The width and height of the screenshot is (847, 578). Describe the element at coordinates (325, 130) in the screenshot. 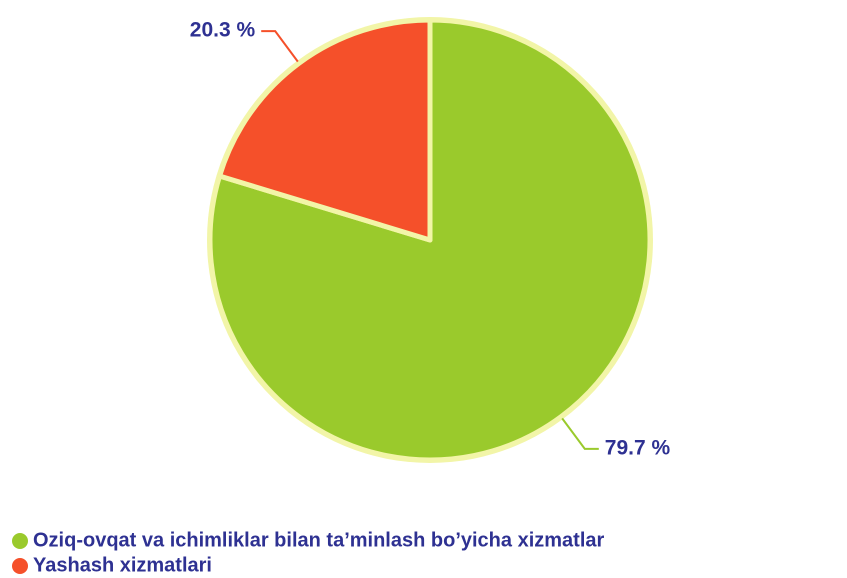

I see `pie-slice` at that location.